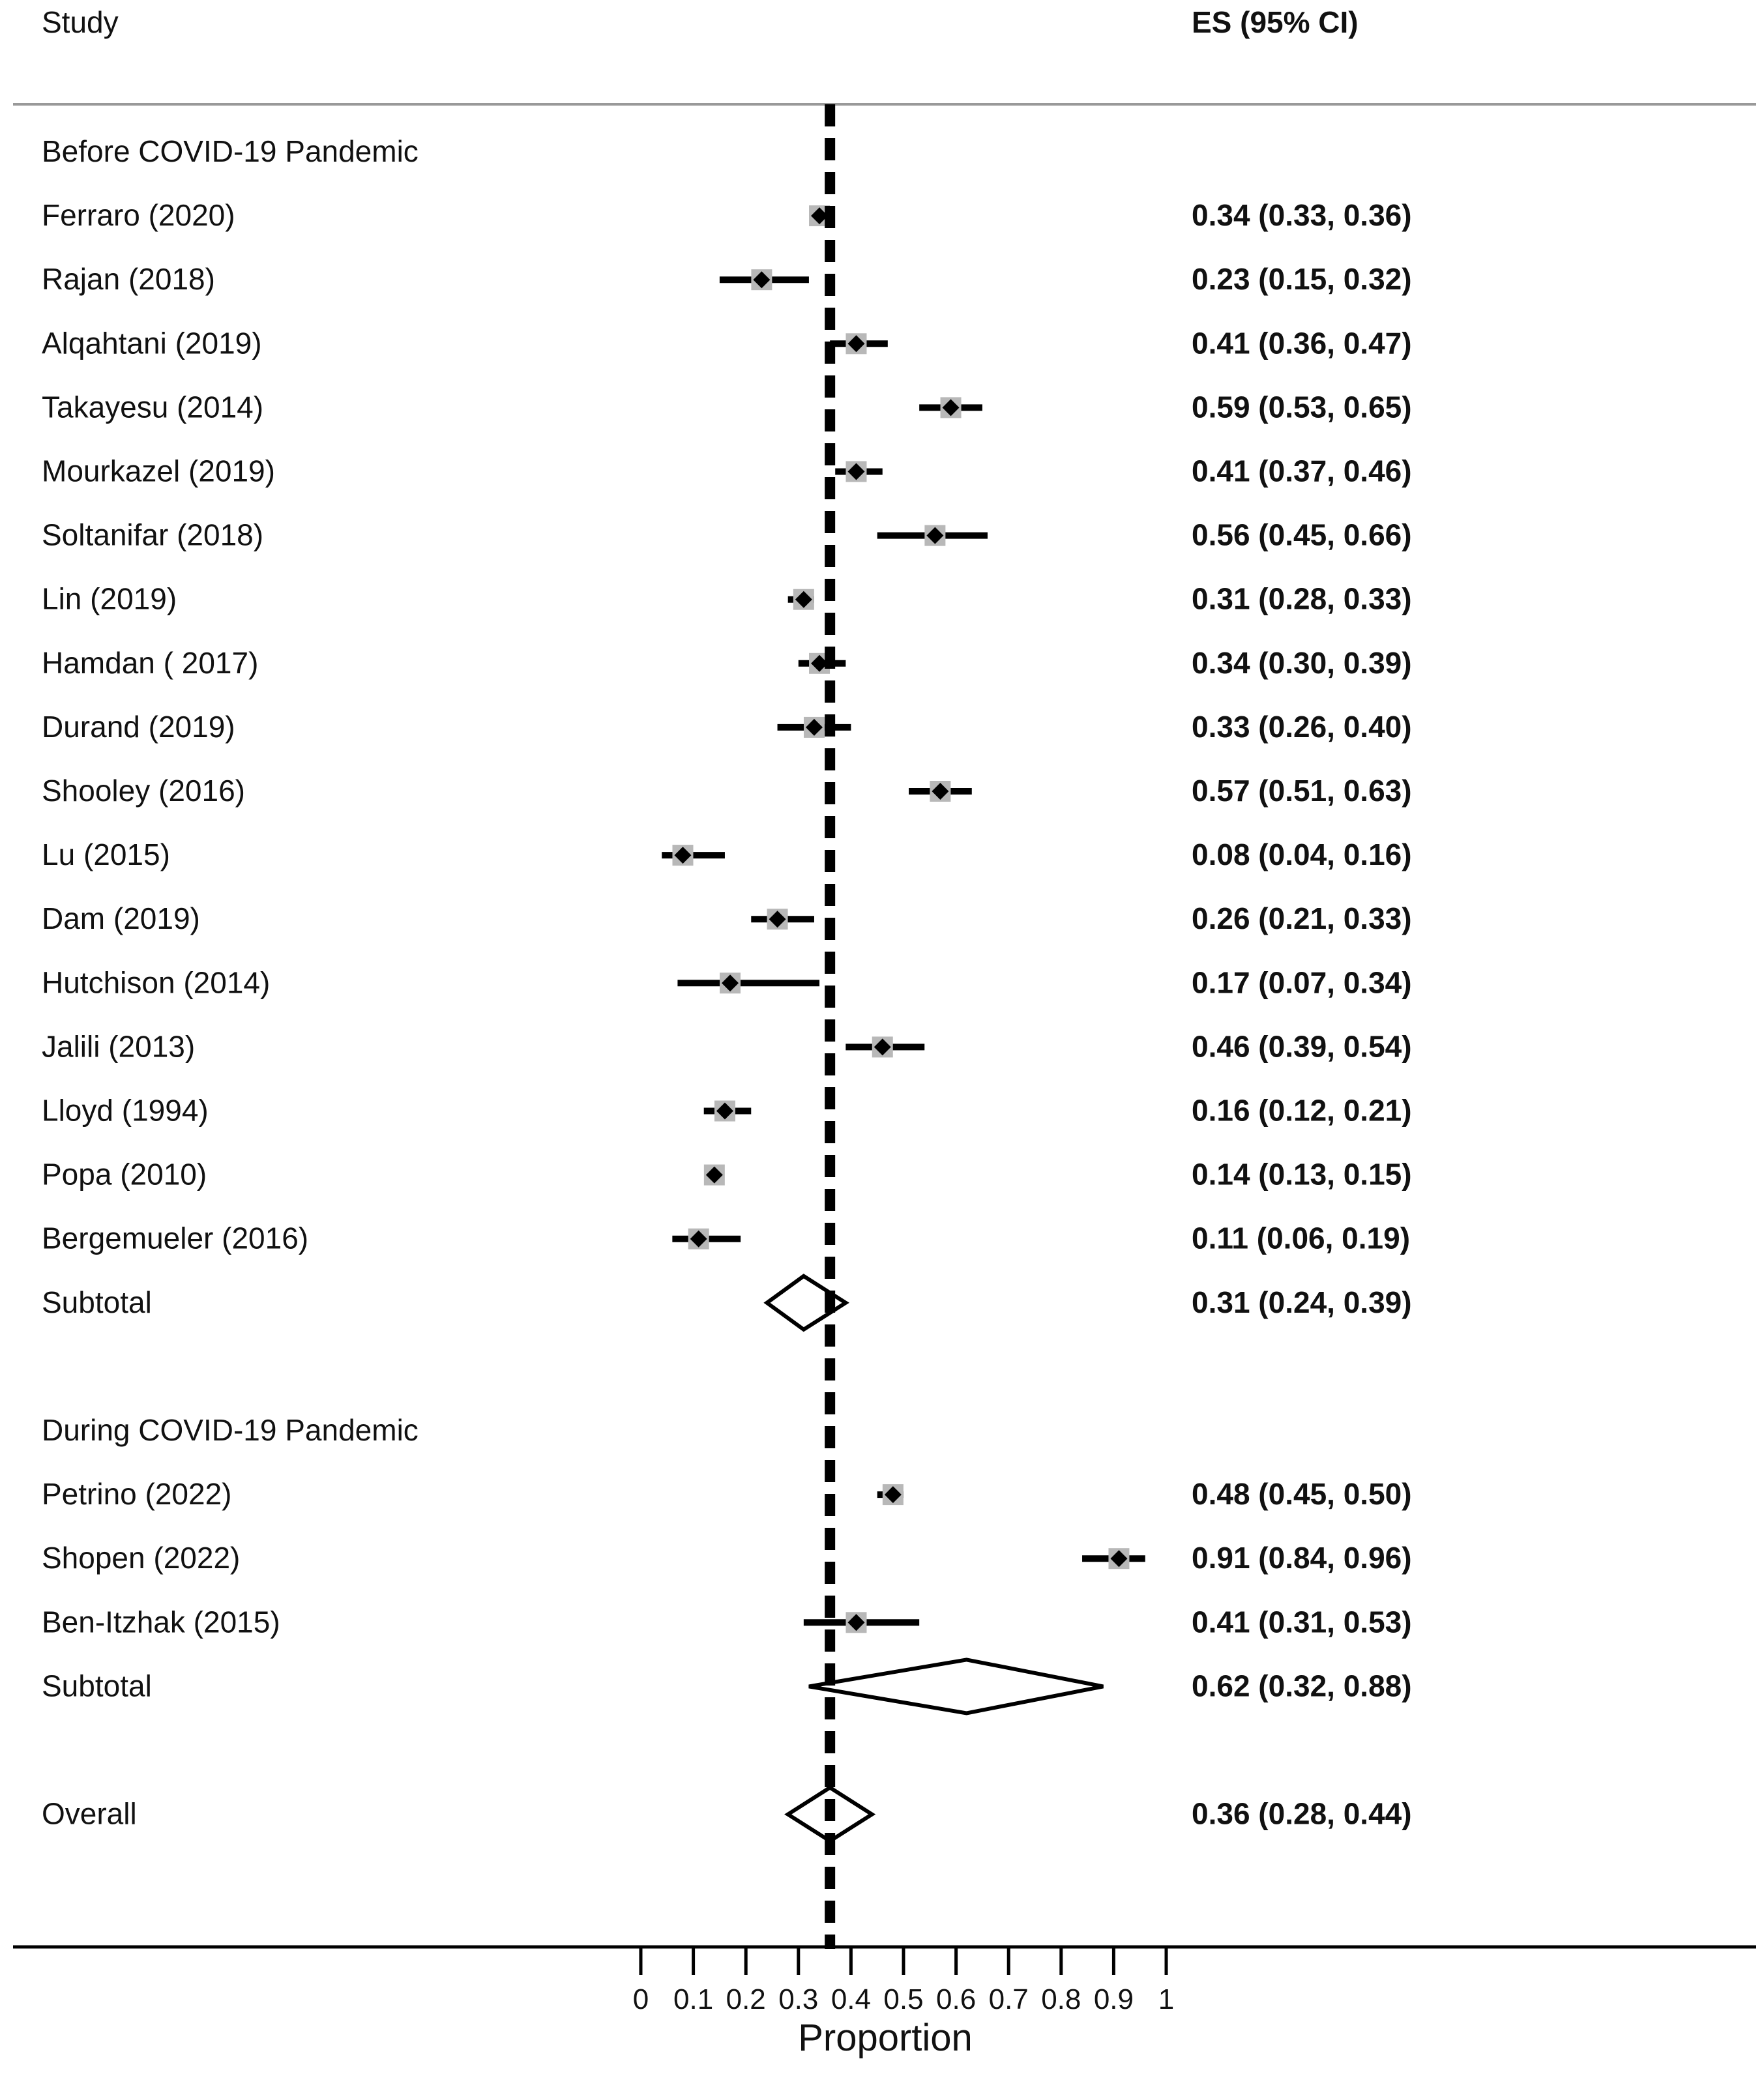  Describe the element at coordinates (231, 1430) in the screenshot. I see `group-title: During COVID-19 Pandemic` at that location.